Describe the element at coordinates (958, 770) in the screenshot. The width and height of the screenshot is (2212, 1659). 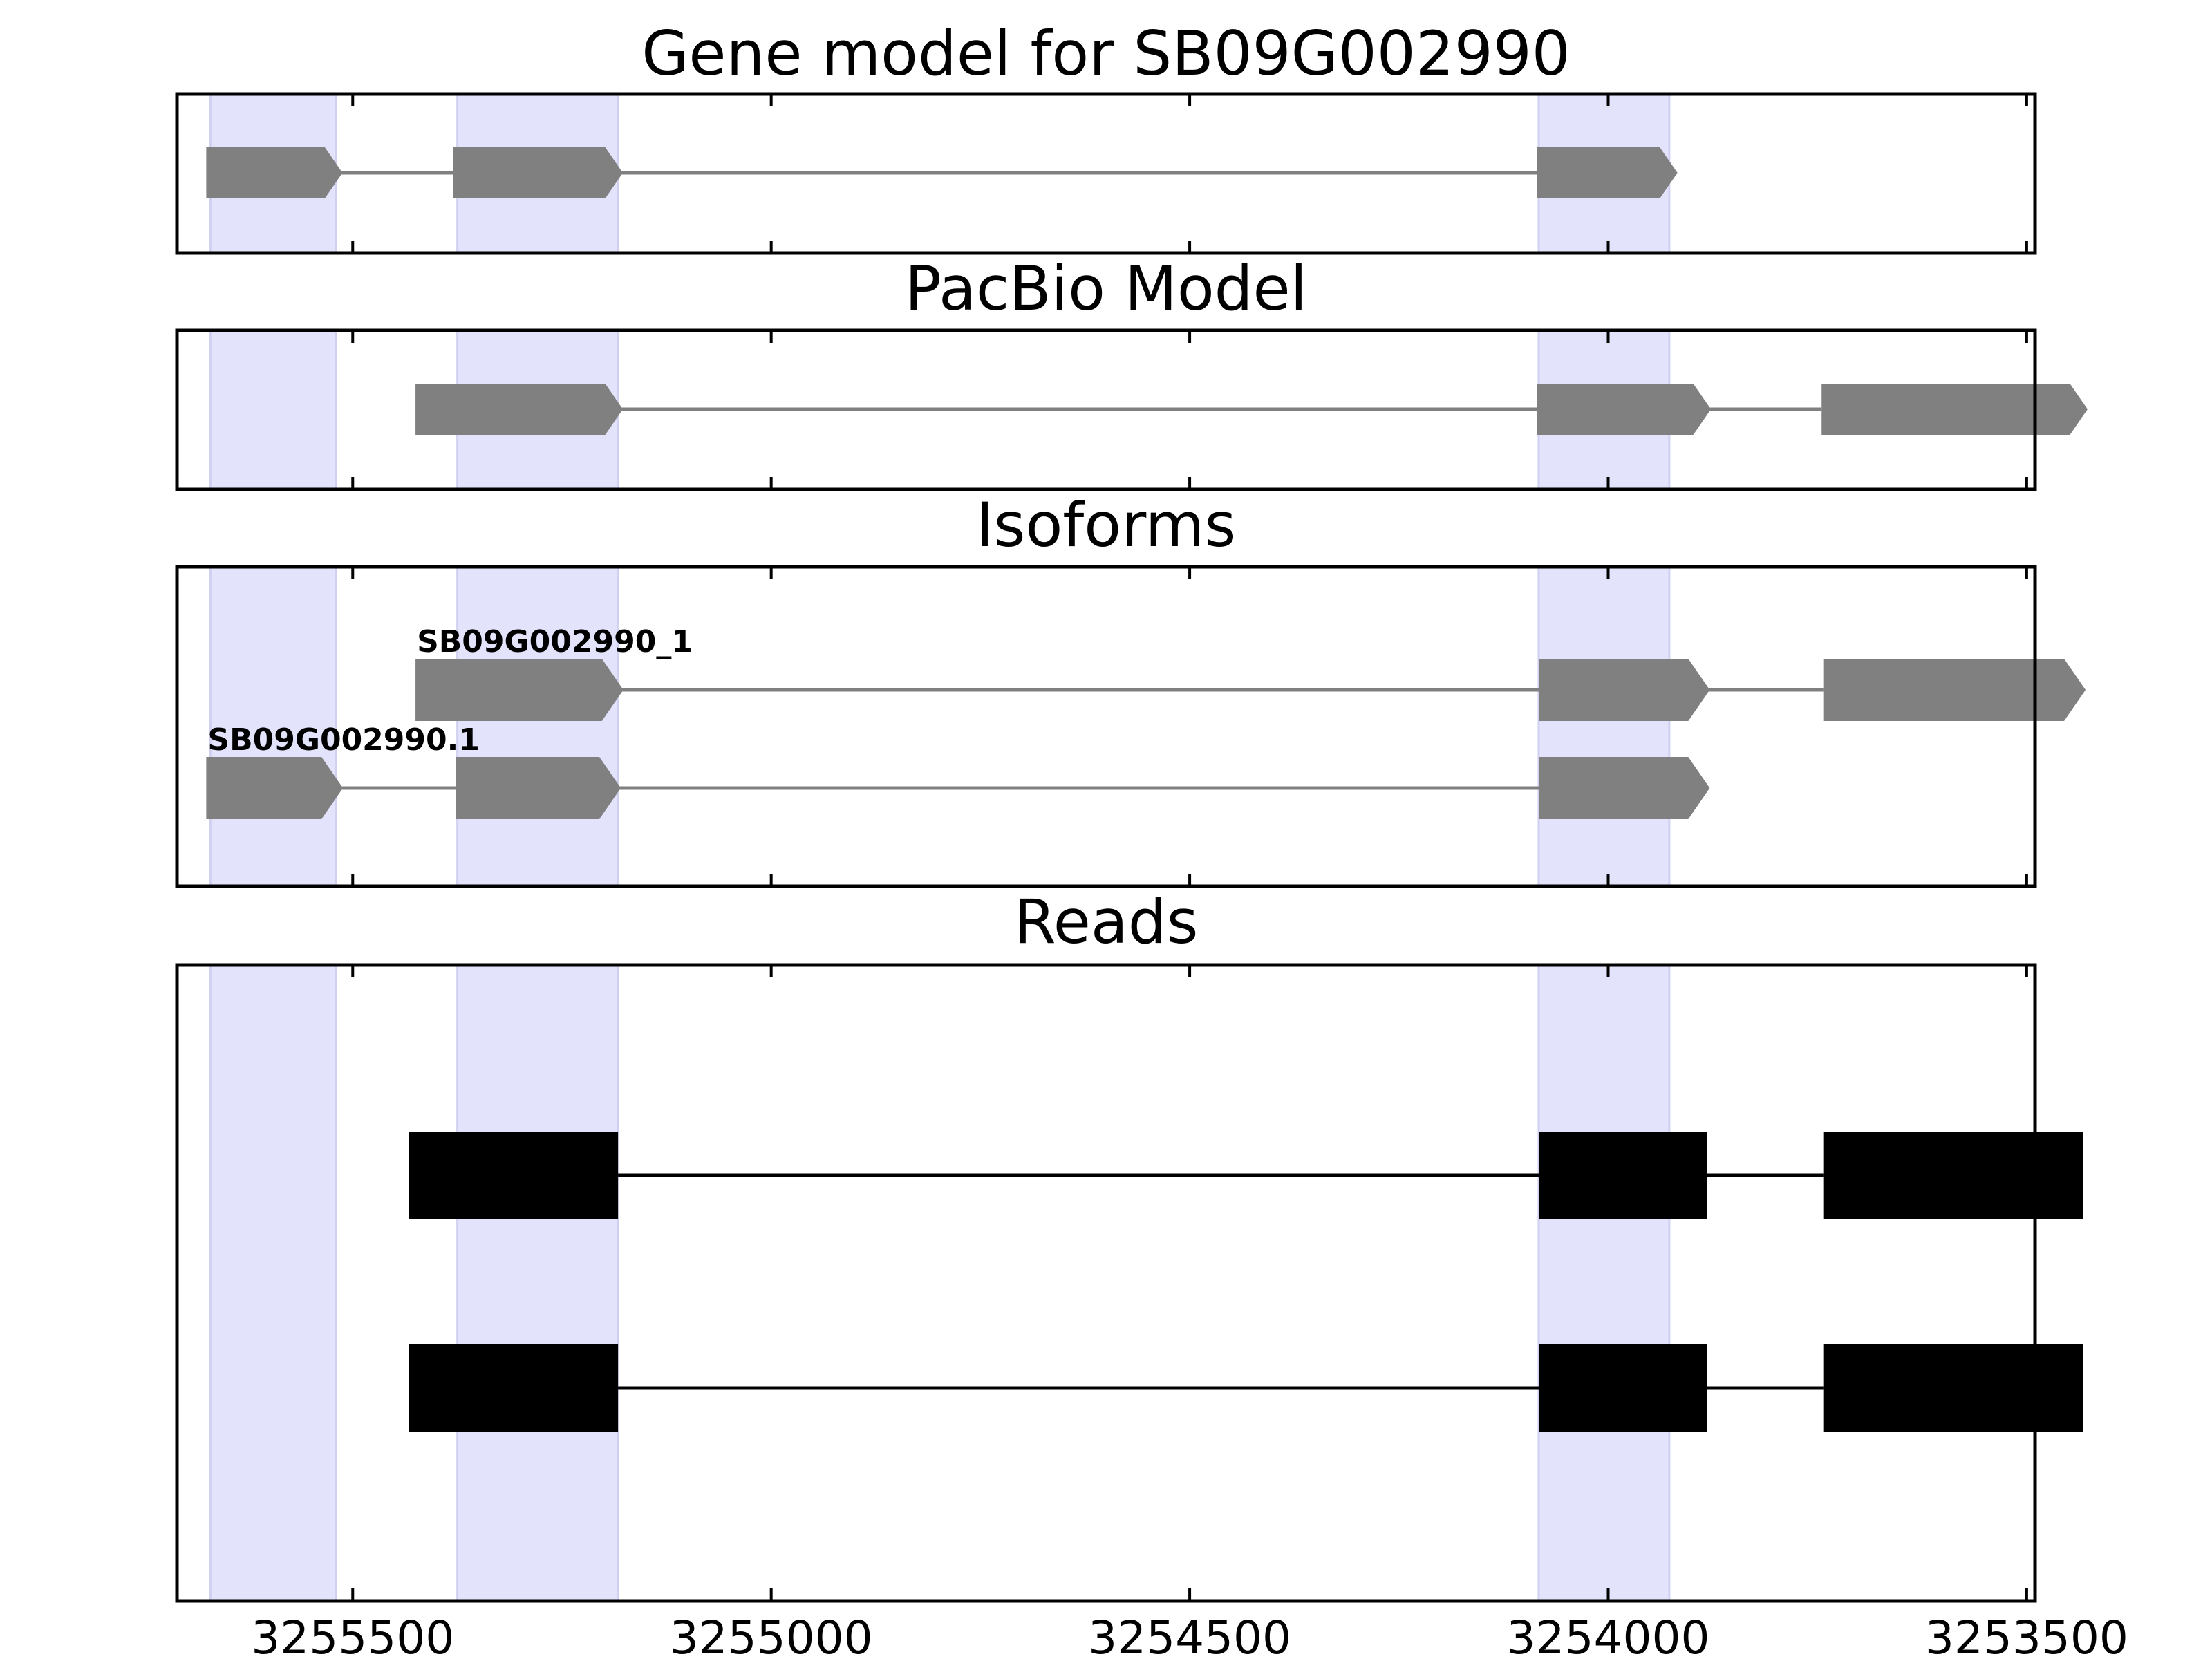
I see `track-isoforms-1: SB09G002990.1` at that location.